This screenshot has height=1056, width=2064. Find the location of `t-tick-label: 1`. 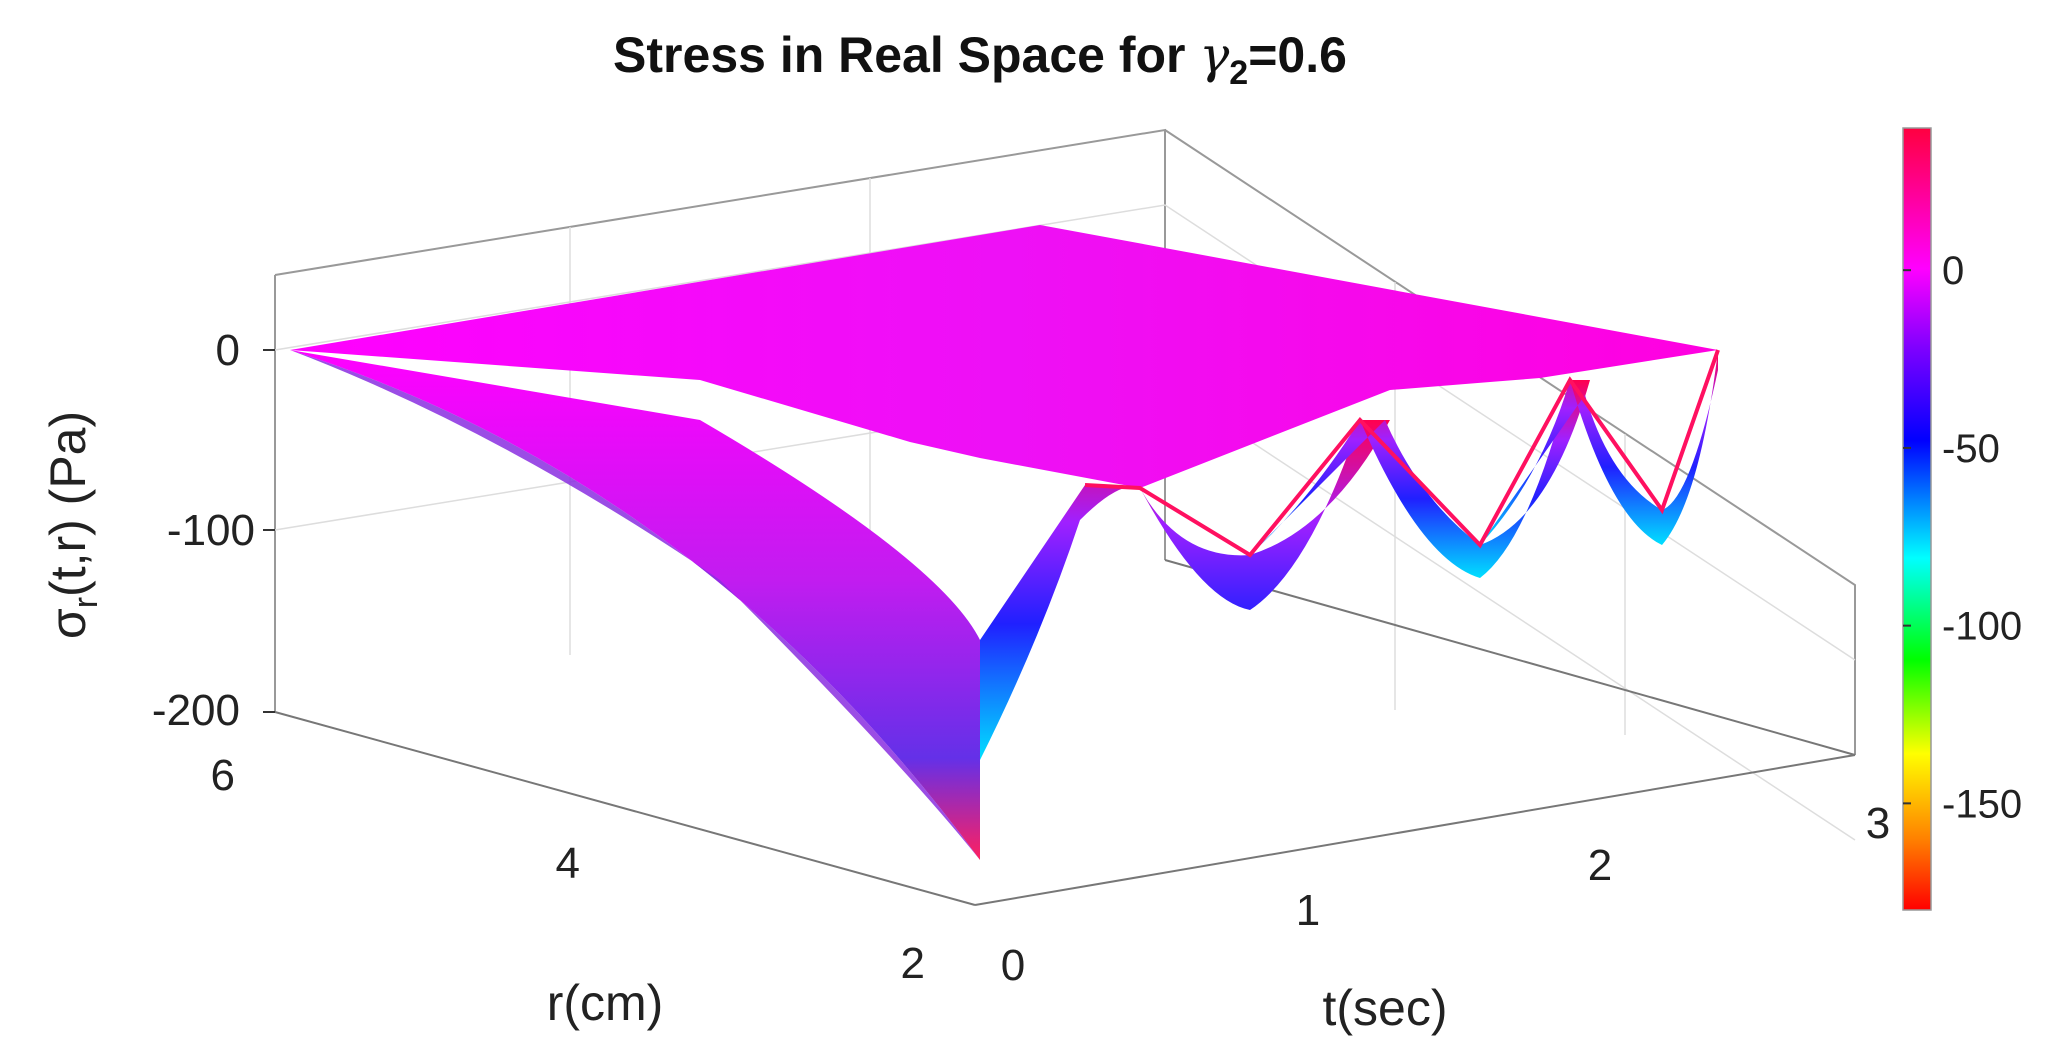

t-tick-label: 1 is located at coordinates (1308, 910).